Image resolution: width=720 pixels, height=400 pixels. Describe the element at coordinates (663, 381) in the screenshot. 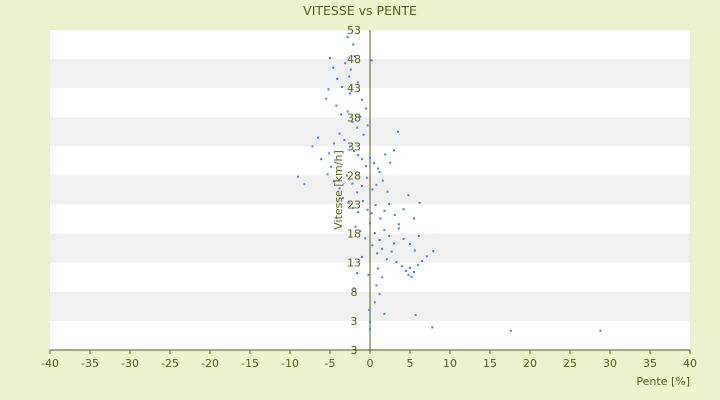

I see `x-axis-label: Pente [%]` at that location.